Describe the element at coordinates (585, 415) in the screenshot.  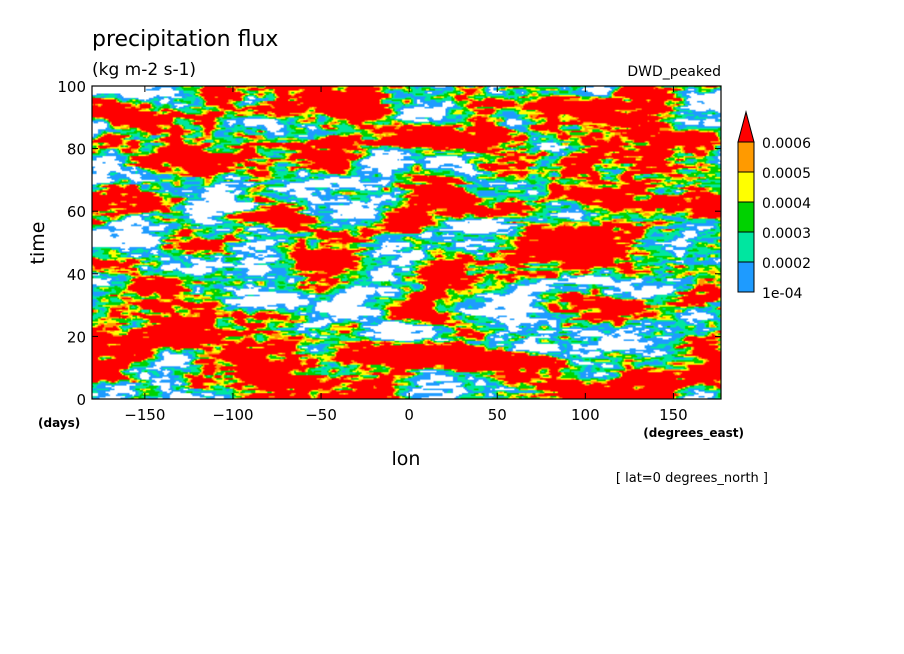
I see `x-tick-label: 100` at that location.